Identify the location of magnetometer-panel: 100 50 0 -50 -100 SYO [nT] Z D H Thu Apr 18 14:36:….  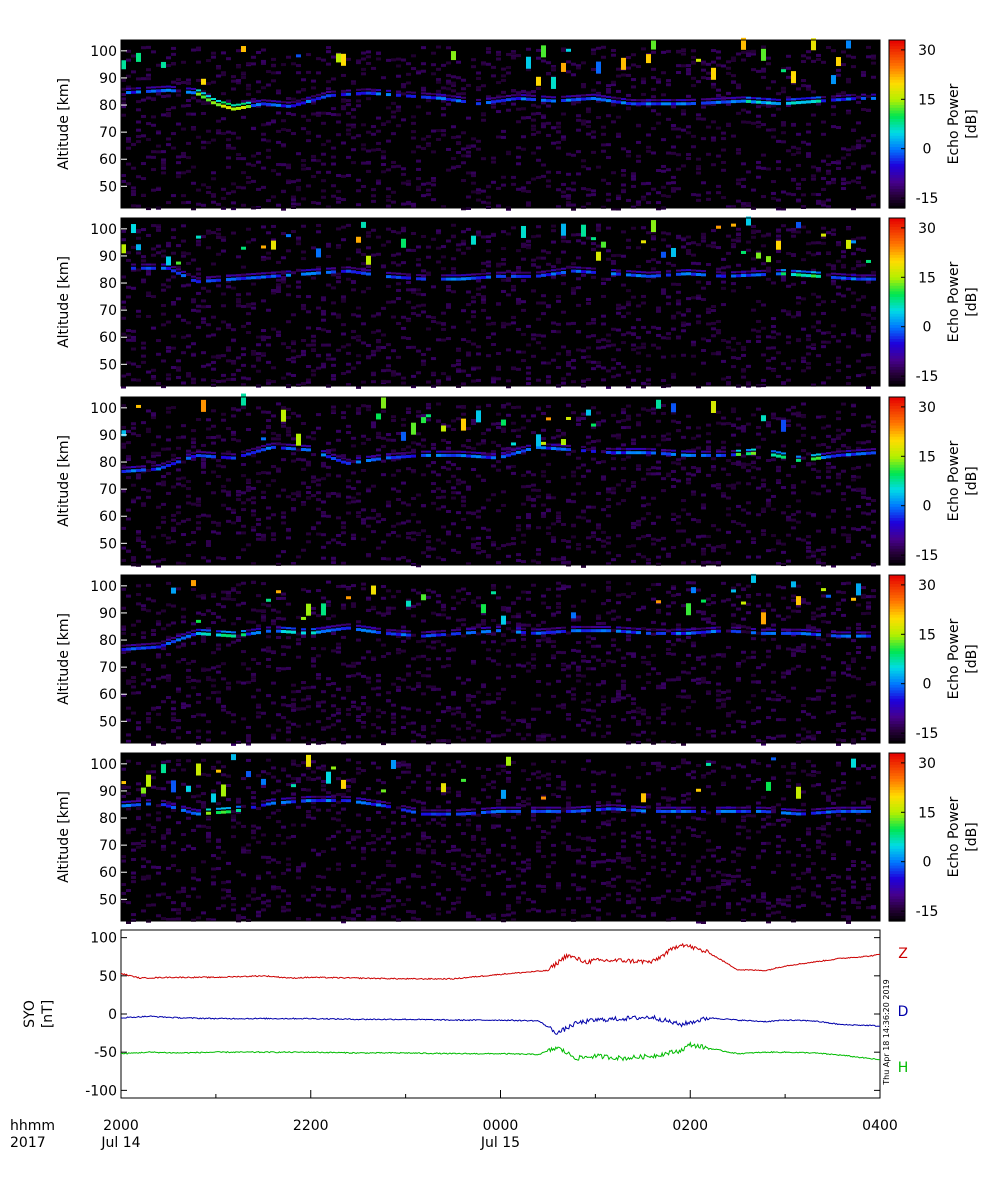
(465, 1014).